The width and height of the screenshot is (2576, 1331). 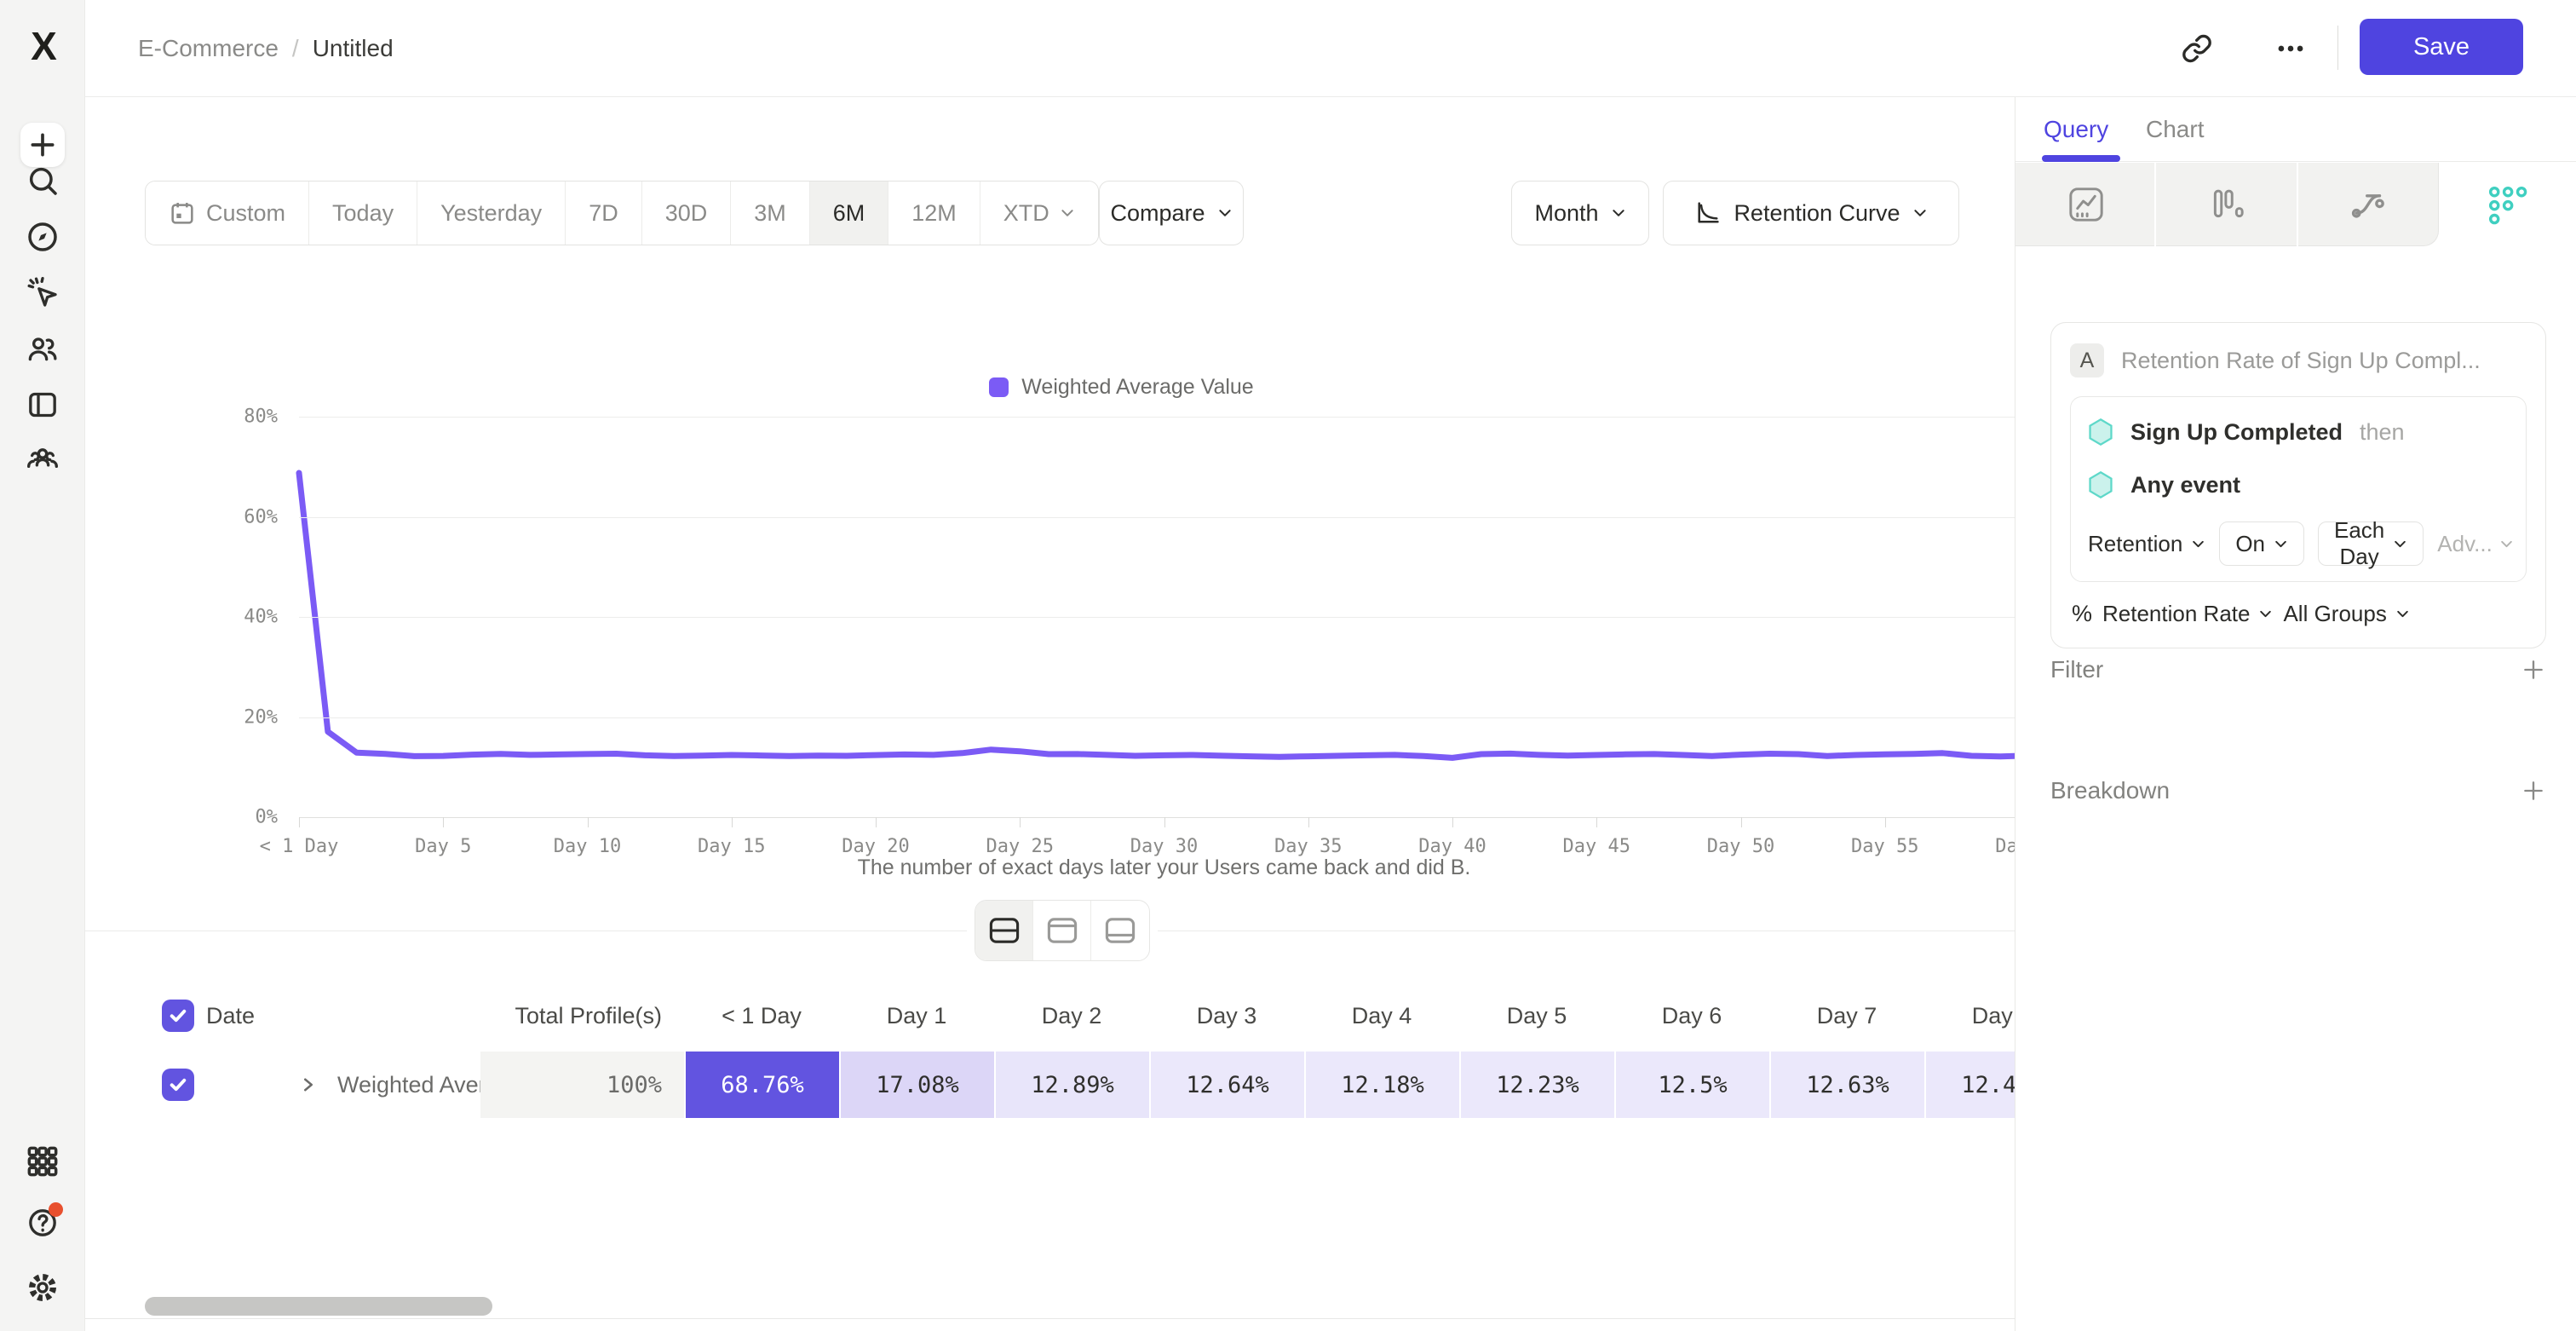 I want to click on date-range-today: Today, so click(x=364, y=214).